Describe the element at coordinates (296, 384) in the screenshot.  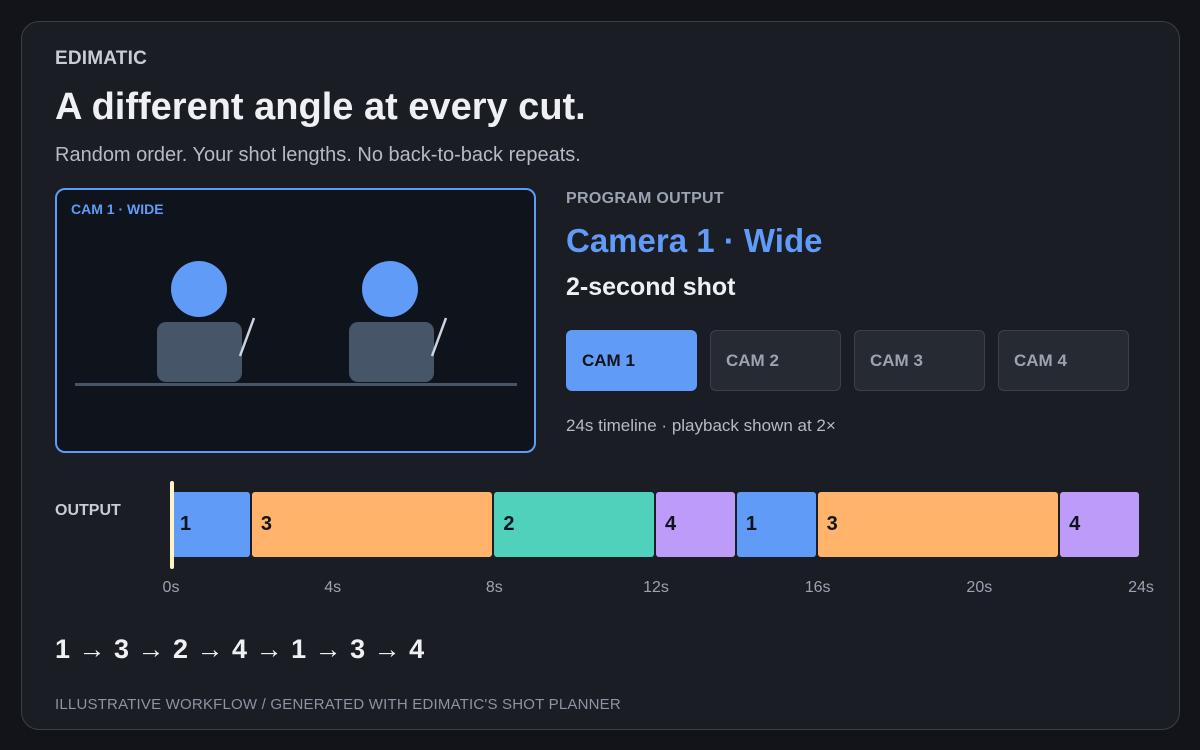
I see `table-line` at that location.